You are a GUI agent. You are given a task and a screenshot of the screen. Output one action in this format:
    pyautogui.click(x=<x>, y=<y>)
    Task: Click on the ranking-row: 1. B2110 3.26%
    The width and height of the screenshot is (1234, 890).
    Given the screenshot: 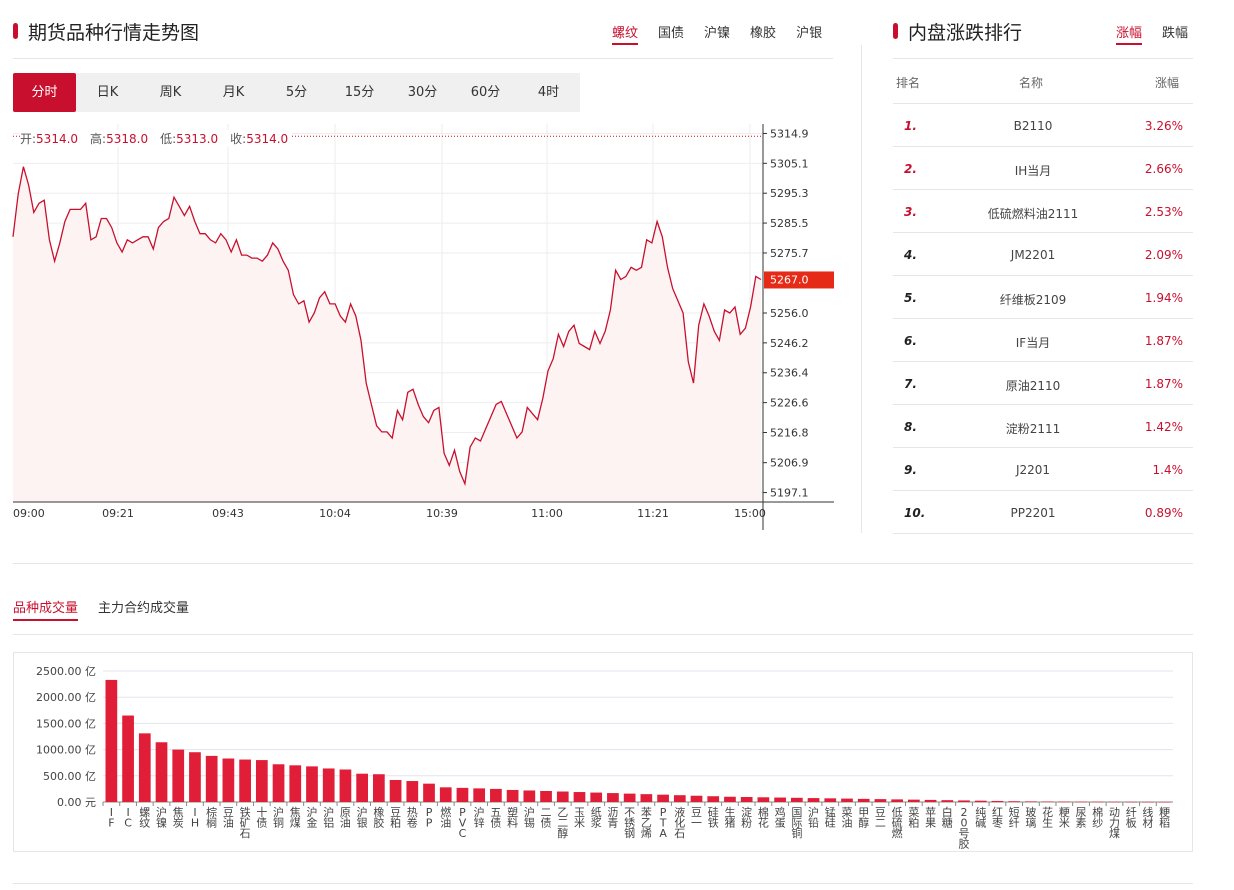 What is the action you would take?
    pyautogui.click(x=1043, y=125)
    